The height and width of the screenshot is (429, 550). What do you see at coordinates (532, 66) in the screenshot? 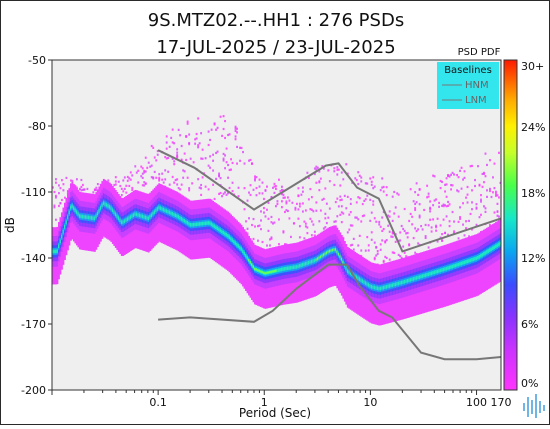
I see `colorbar-tick: 30+` at bounding box center [532, 66].